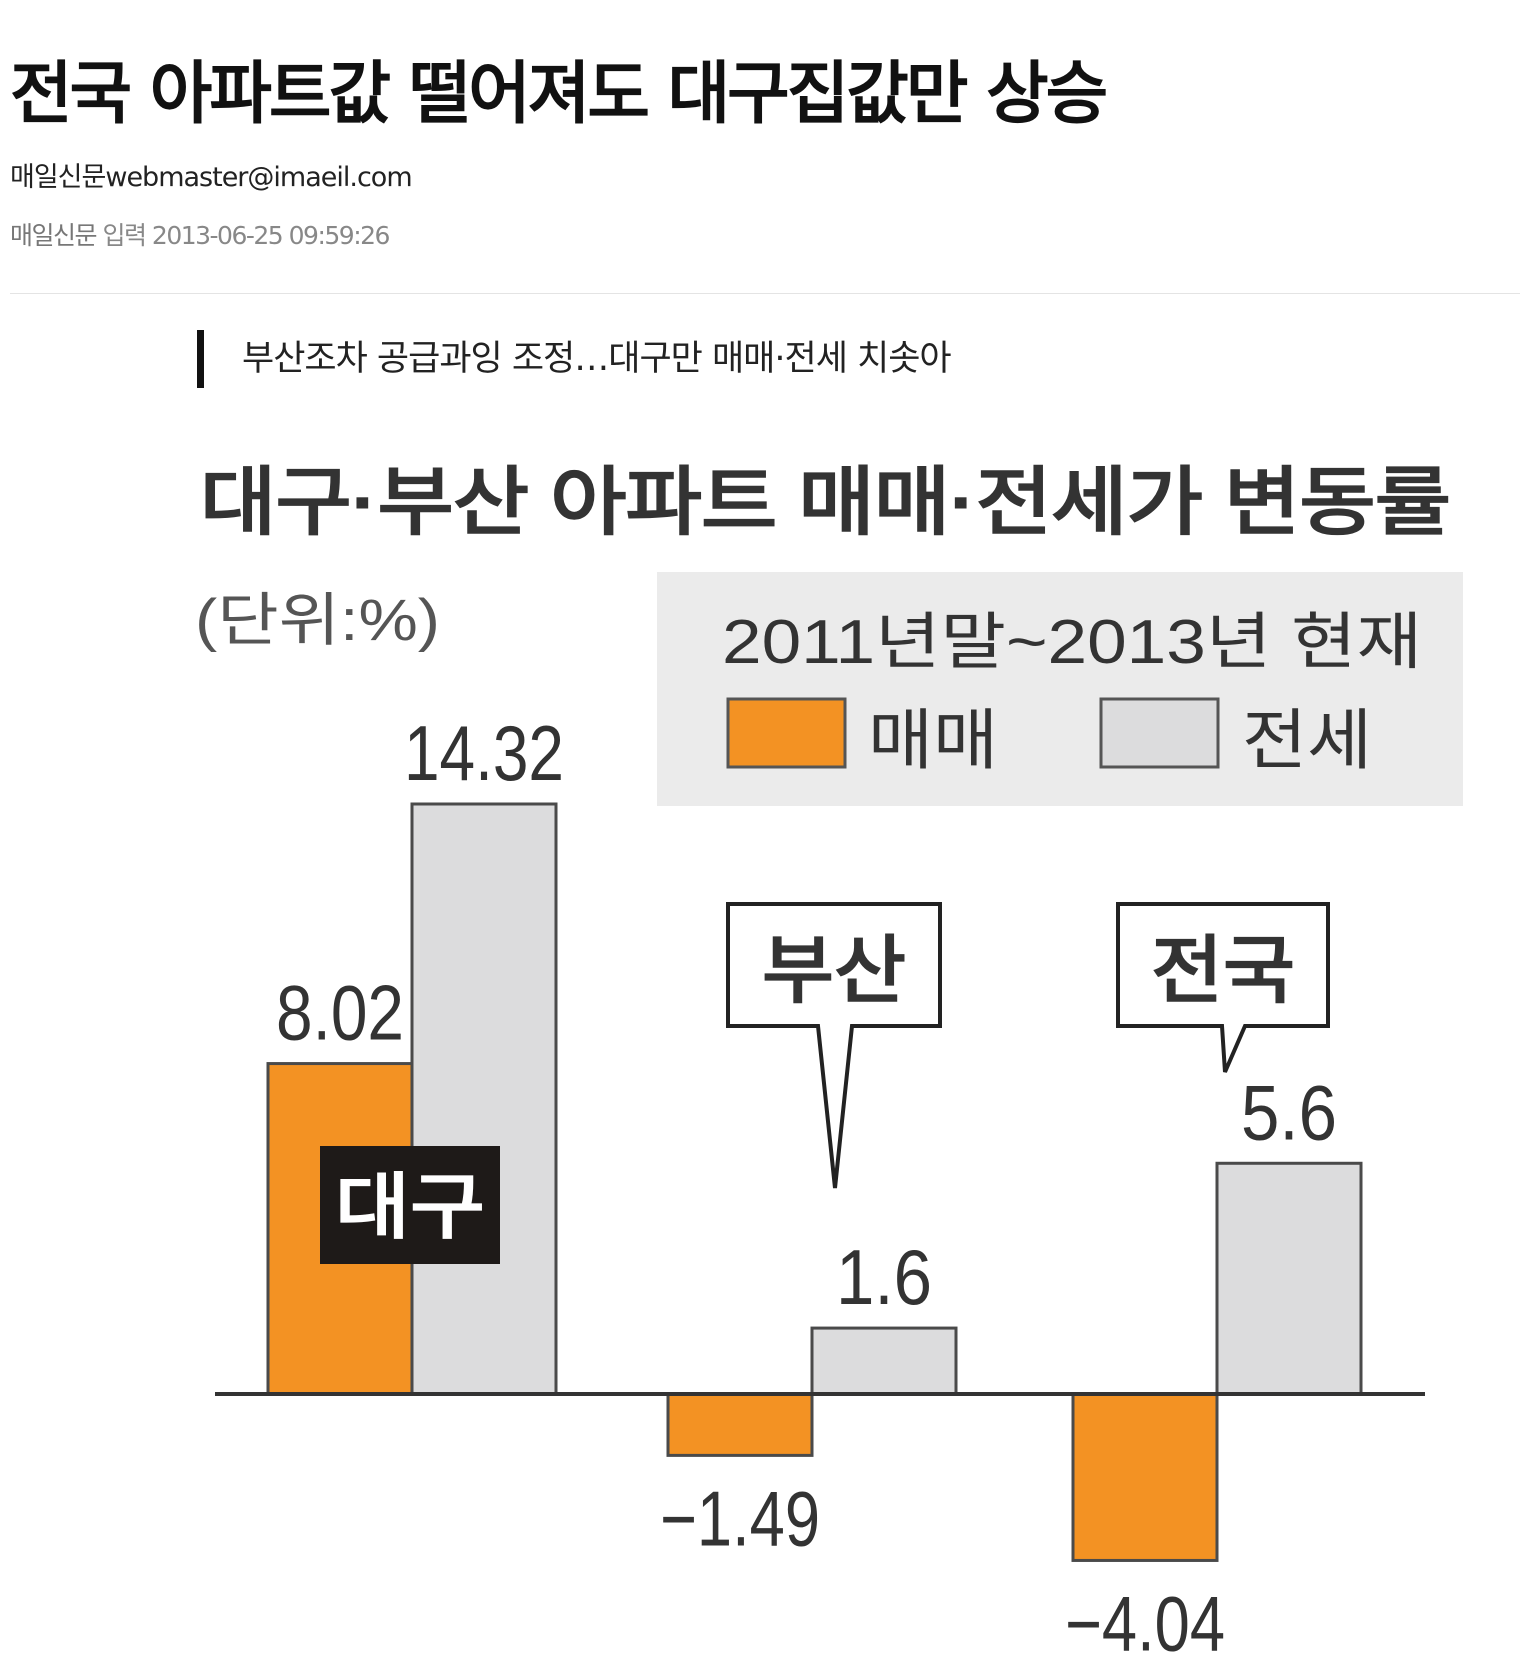 This screenshot has height=1674, width=1530. I want to click on callout-daegu: 대구, so click(410, 1205).